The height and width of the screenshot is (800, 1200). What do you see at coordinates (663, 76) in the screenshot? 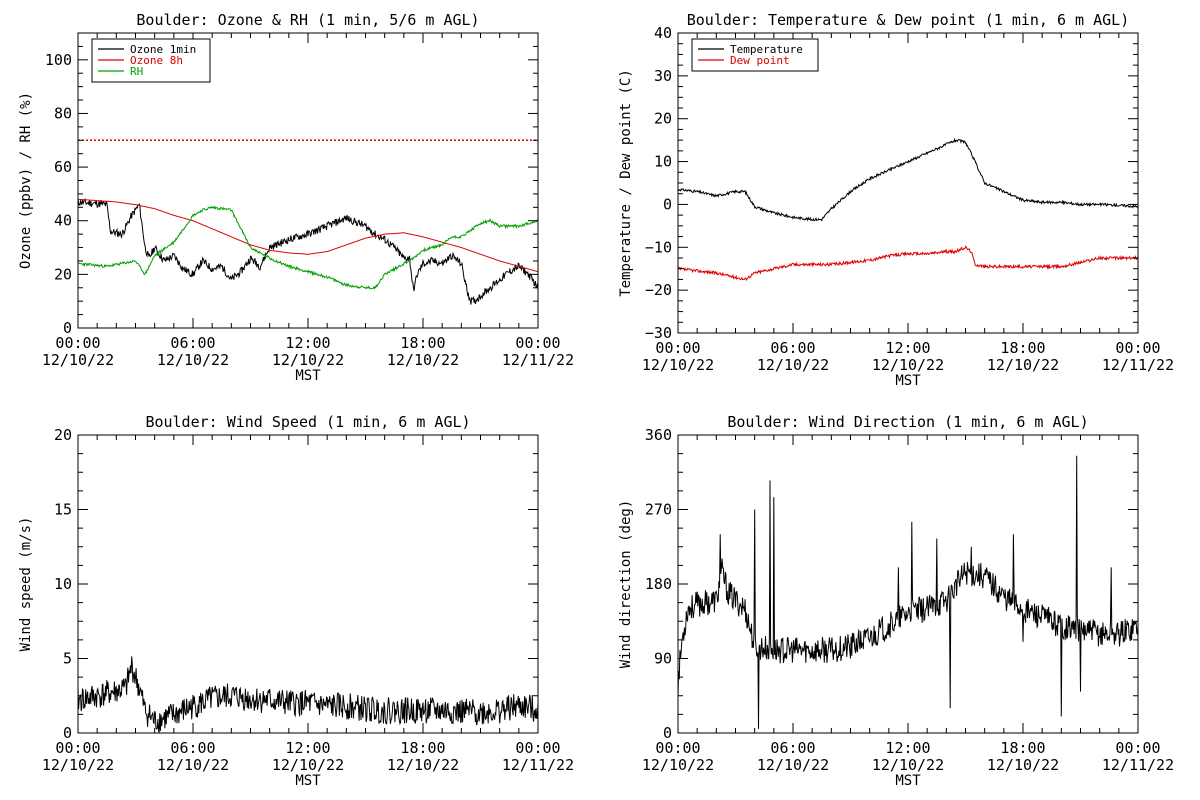
I see `y-tick-label: 30` at bounding box center [663, 76].